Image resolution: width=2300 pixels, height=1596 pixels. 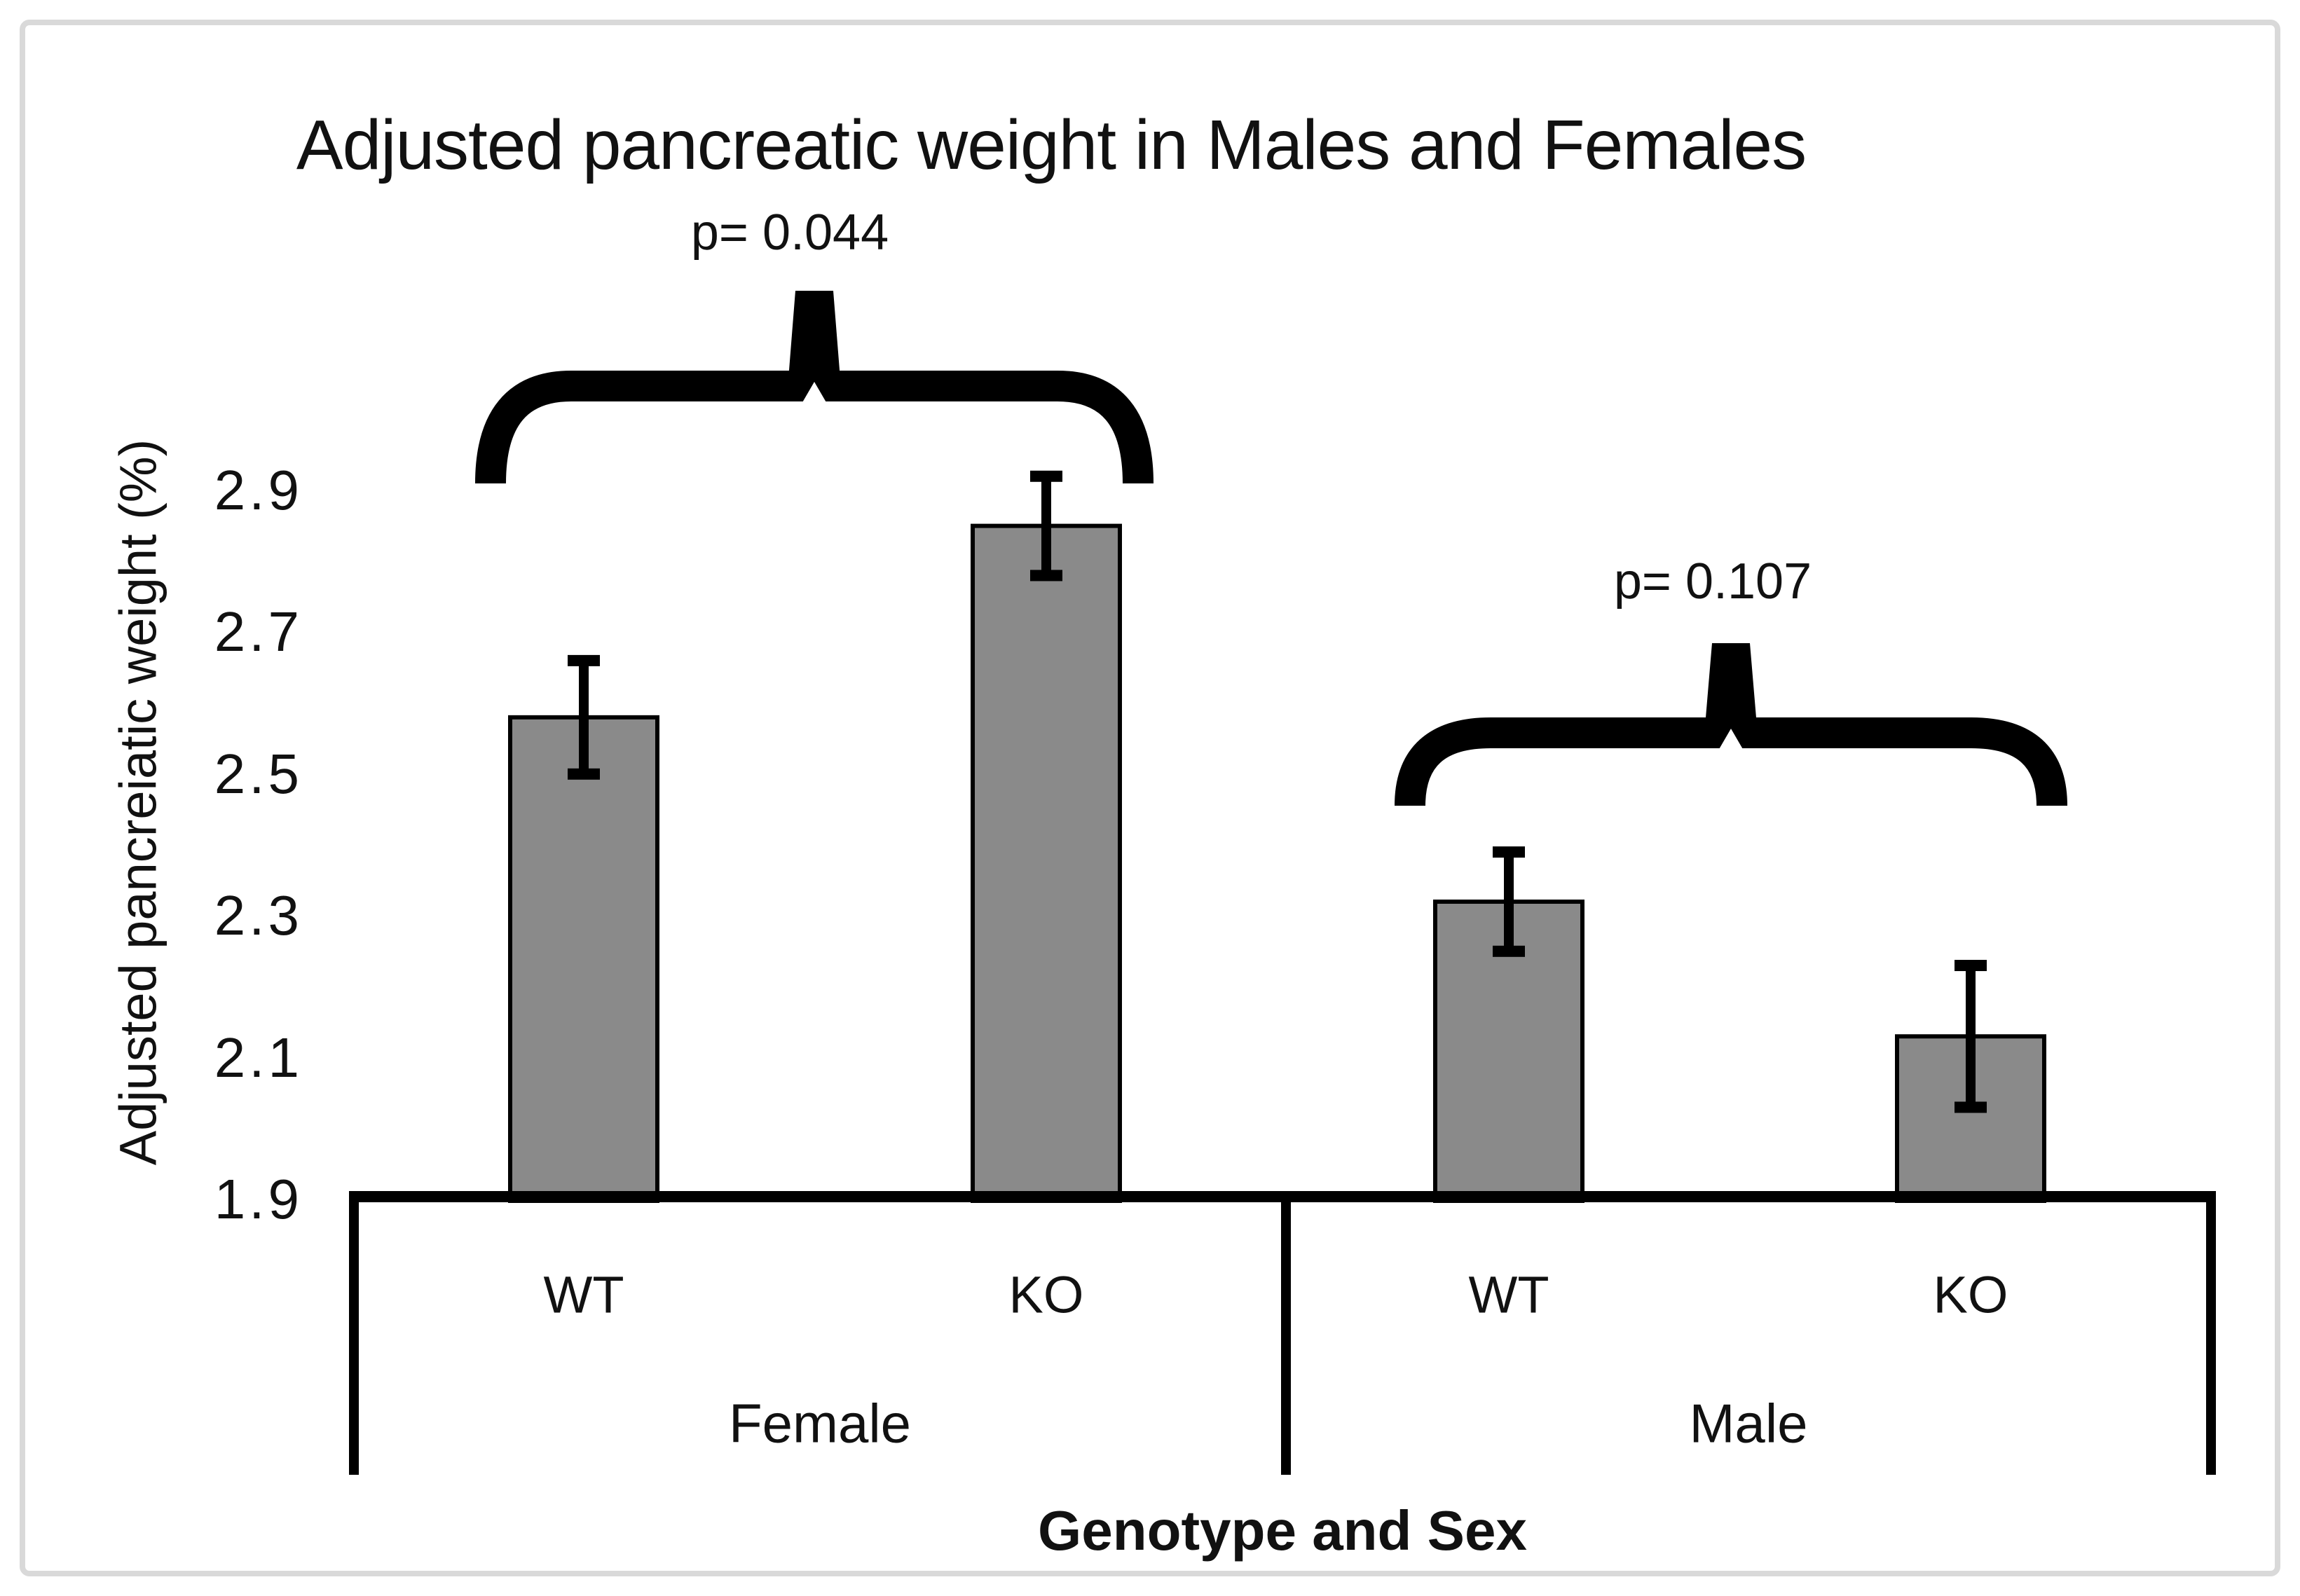 I want to click on bar-female-wt, so click(x=583, y=959).